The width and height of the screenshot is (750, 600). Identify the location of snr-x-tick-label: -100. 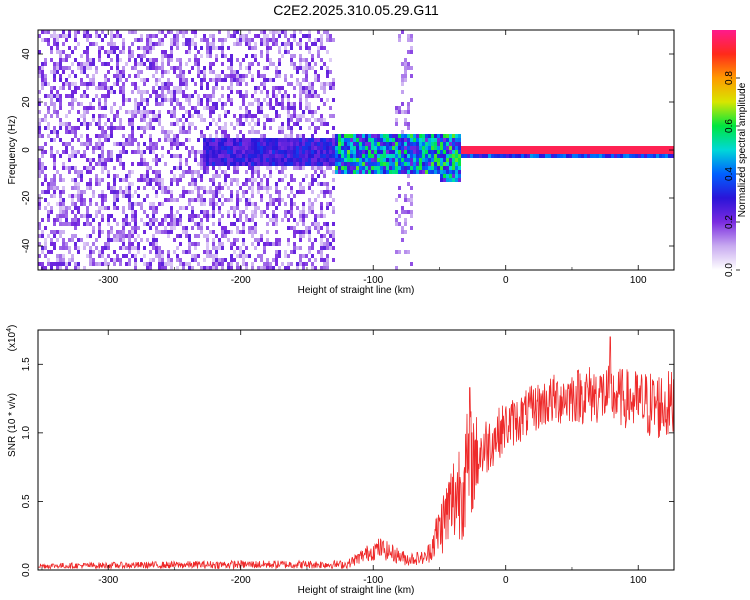
(373, 580).